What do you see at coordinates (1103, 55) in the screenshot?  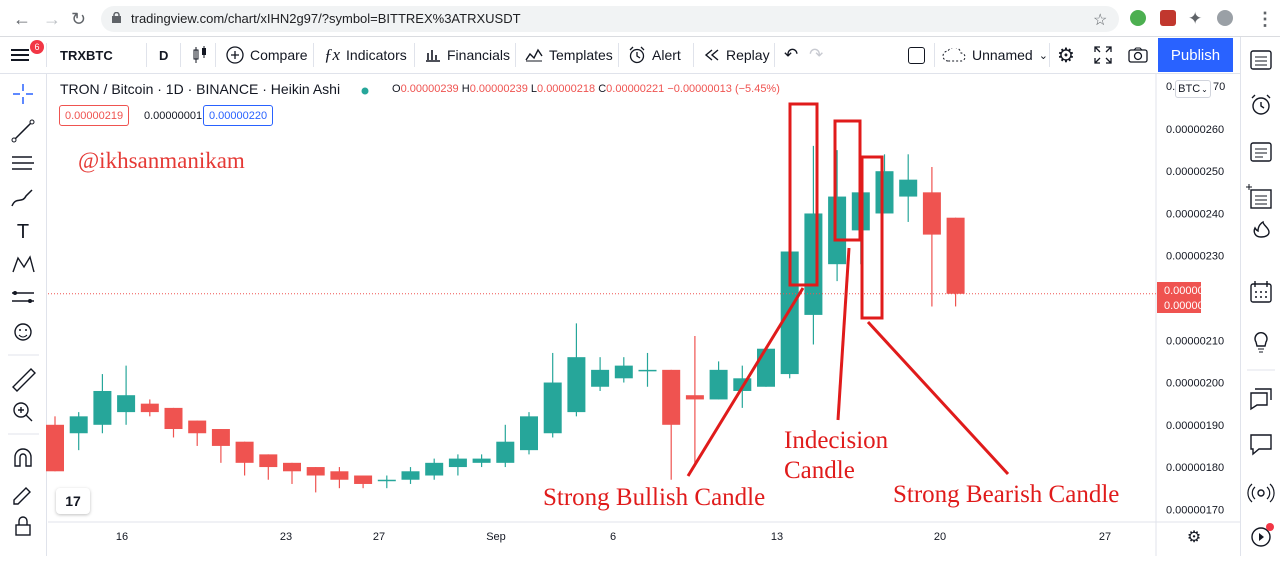 I see `fullscreen-button` at bounding box center [1103, 55].